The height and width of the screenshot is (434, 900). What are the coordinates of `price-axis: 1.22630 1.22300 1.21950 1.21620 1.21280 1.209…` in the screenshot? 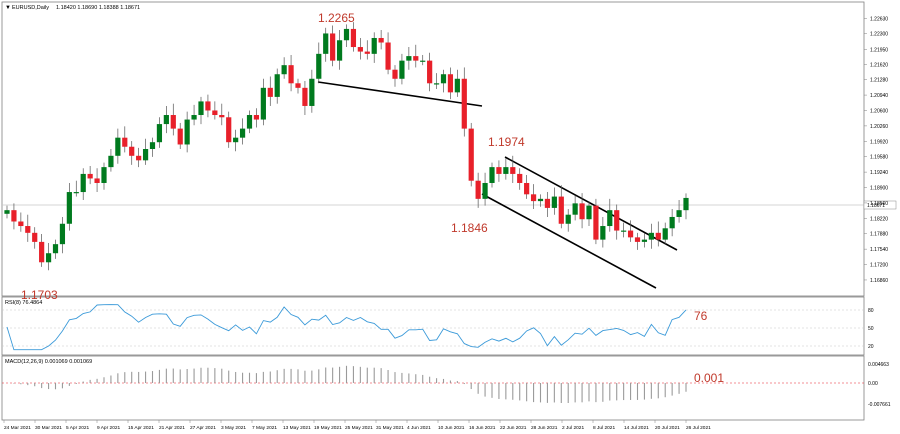 It's located at (876, 150).